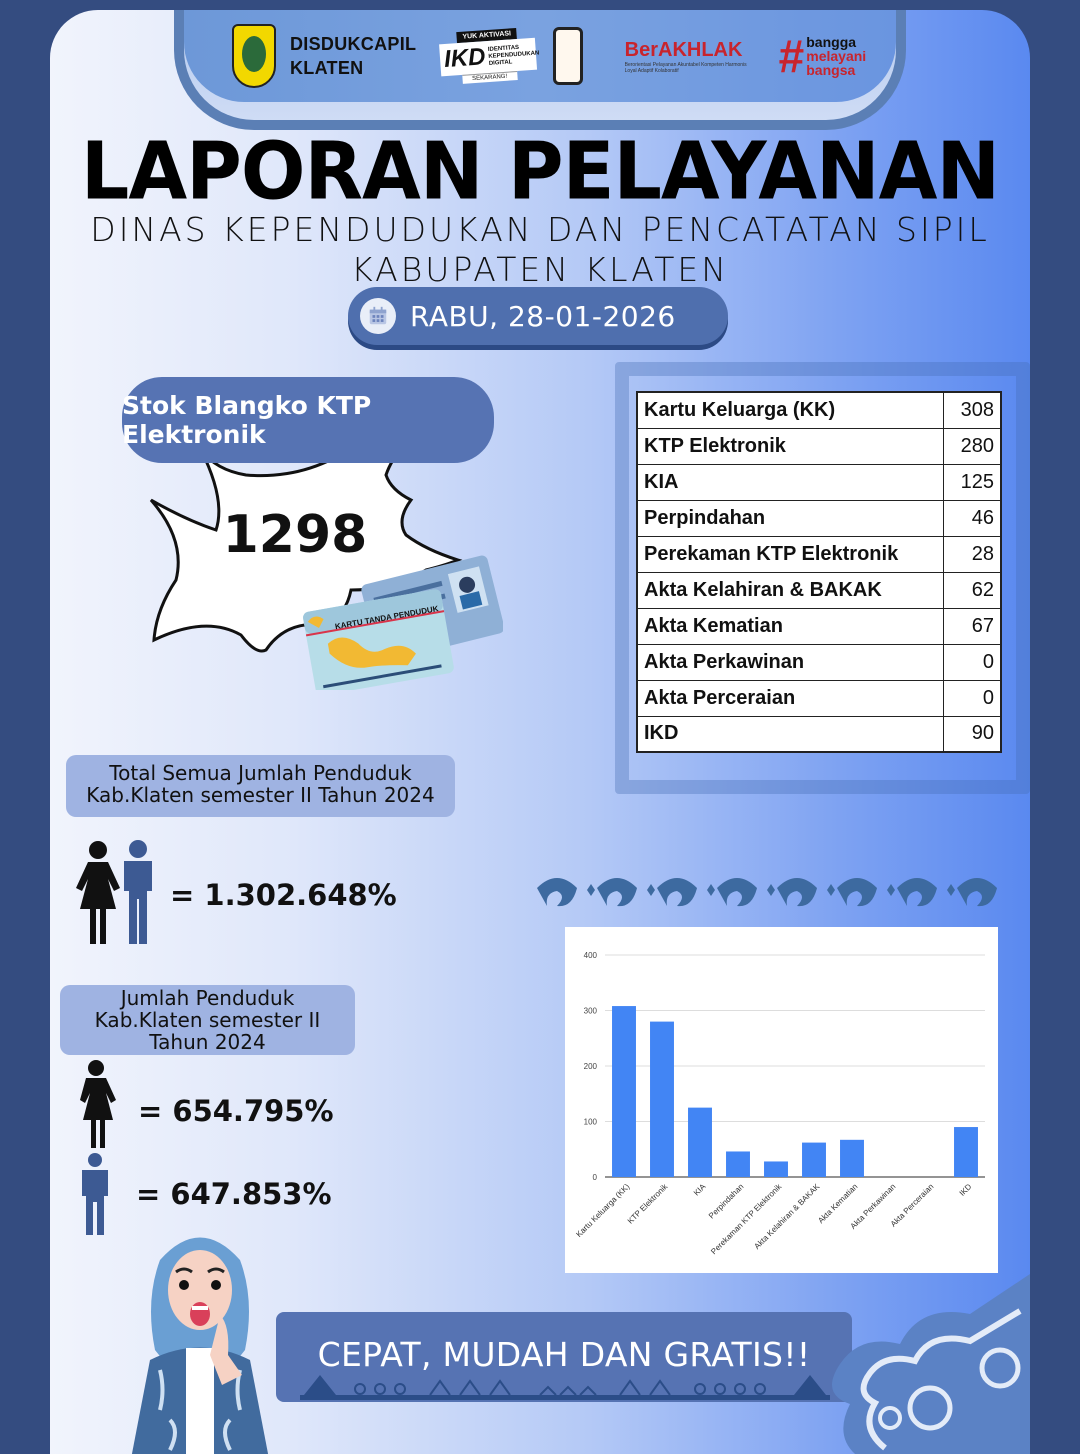 The width and height of the screenshot is (1080, 1454). What do you see at coordinates (602, 1210) in the screenshot?
I see `svg-text: Kartu Keluarga (KK)` at bounding box center [602, 1210].